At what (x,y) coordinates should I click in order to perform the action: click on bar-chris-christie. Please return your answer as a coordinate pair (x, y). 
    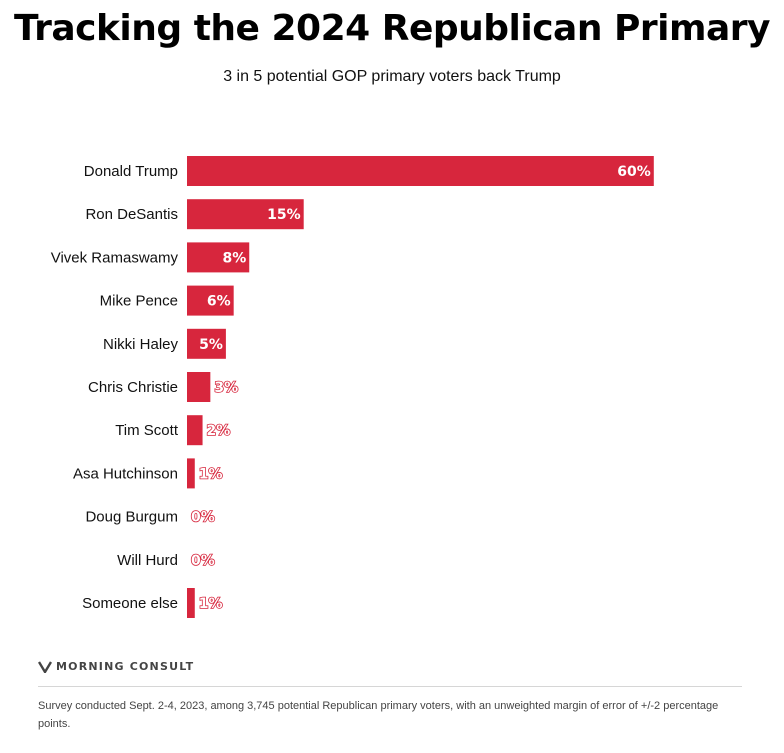
    Looking at the image, I should click on (199, 387).